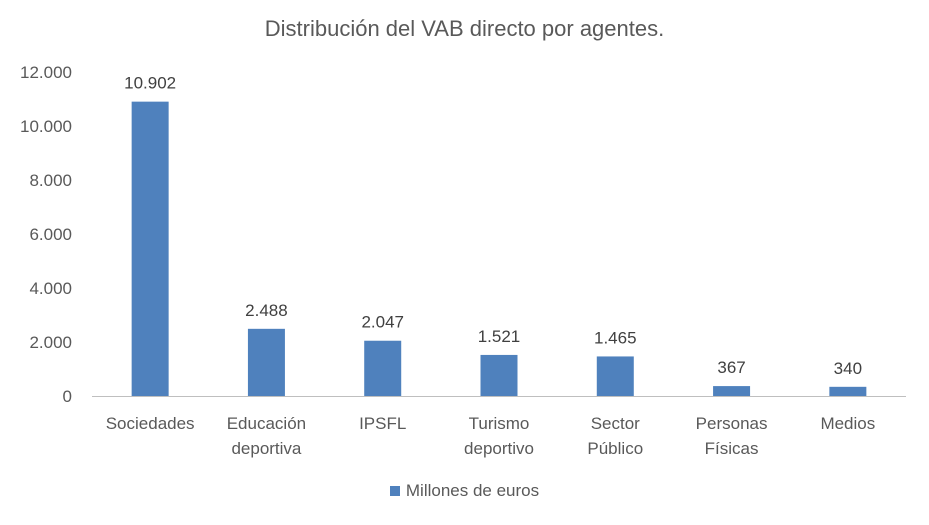 This screenshot has width=929, height=525. I want to click on x-tick-label: Sociedades, so click(150, 423).